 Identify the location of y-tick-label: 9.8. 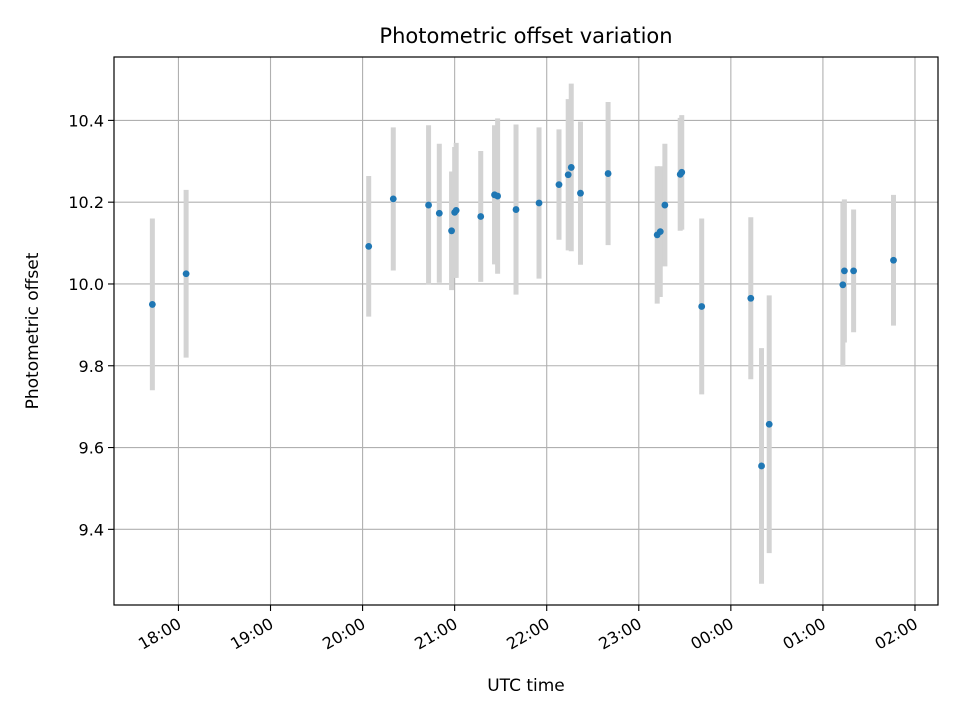
(91, 366).